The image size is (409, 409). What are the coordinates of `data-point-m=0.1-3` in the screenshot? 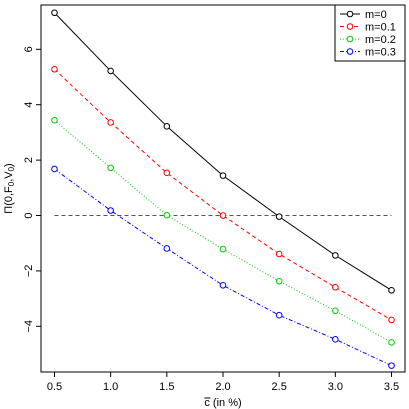 It's located at (223, 215).